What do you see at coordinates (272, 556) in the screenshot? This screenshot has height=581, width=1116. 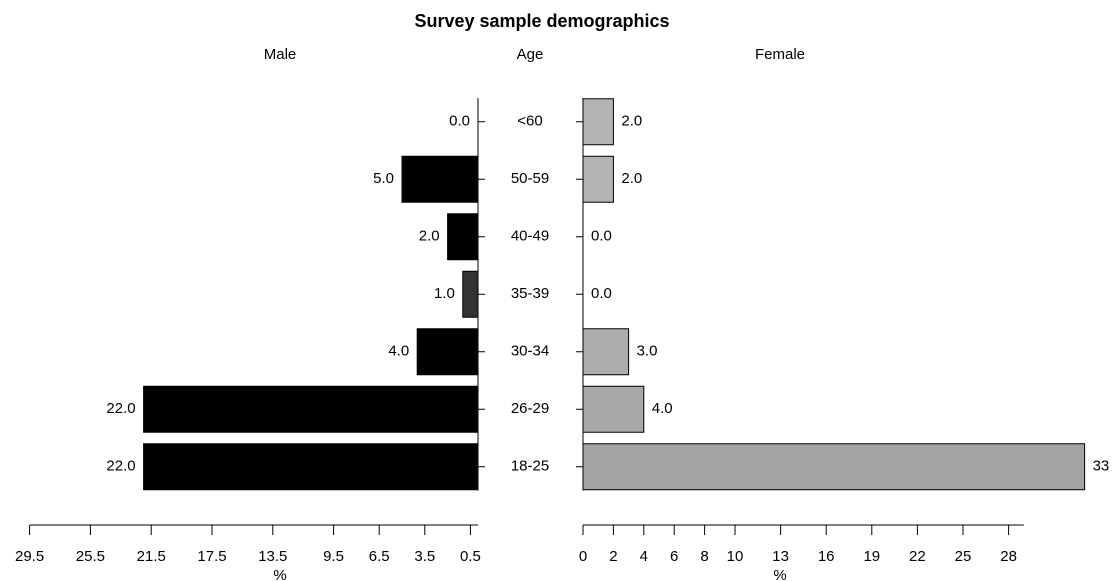 I see `x-tick-label: 13.5` at bounding box center [272, 556].